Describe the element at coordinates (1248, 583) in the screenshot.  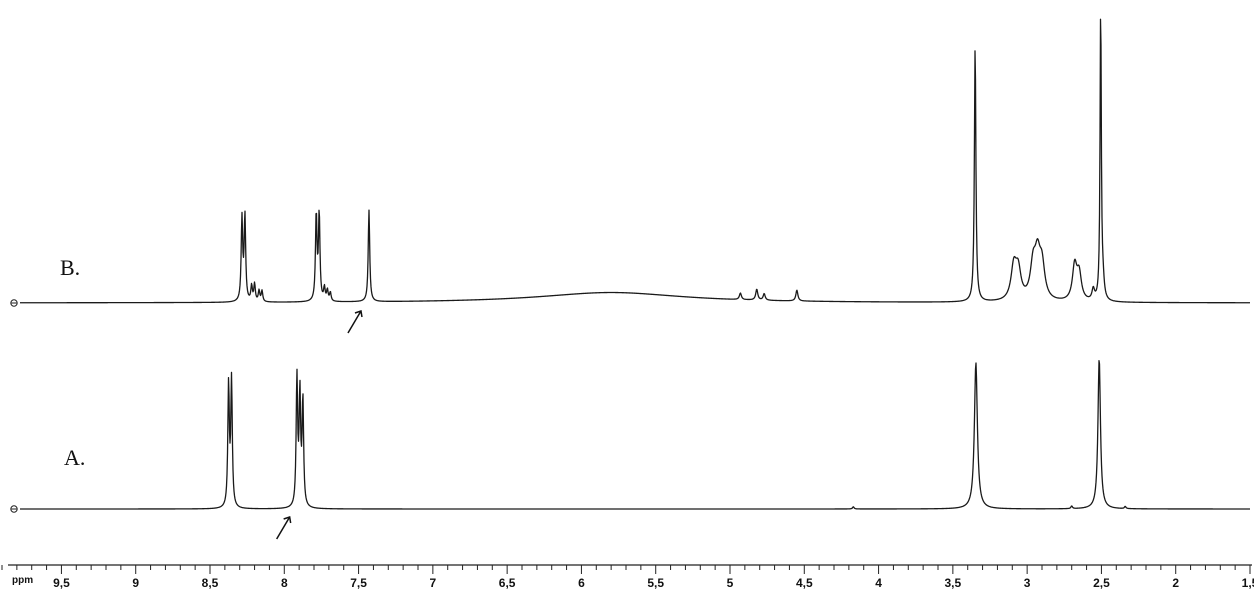
I see `x-tick-label: 1,5` at that location.